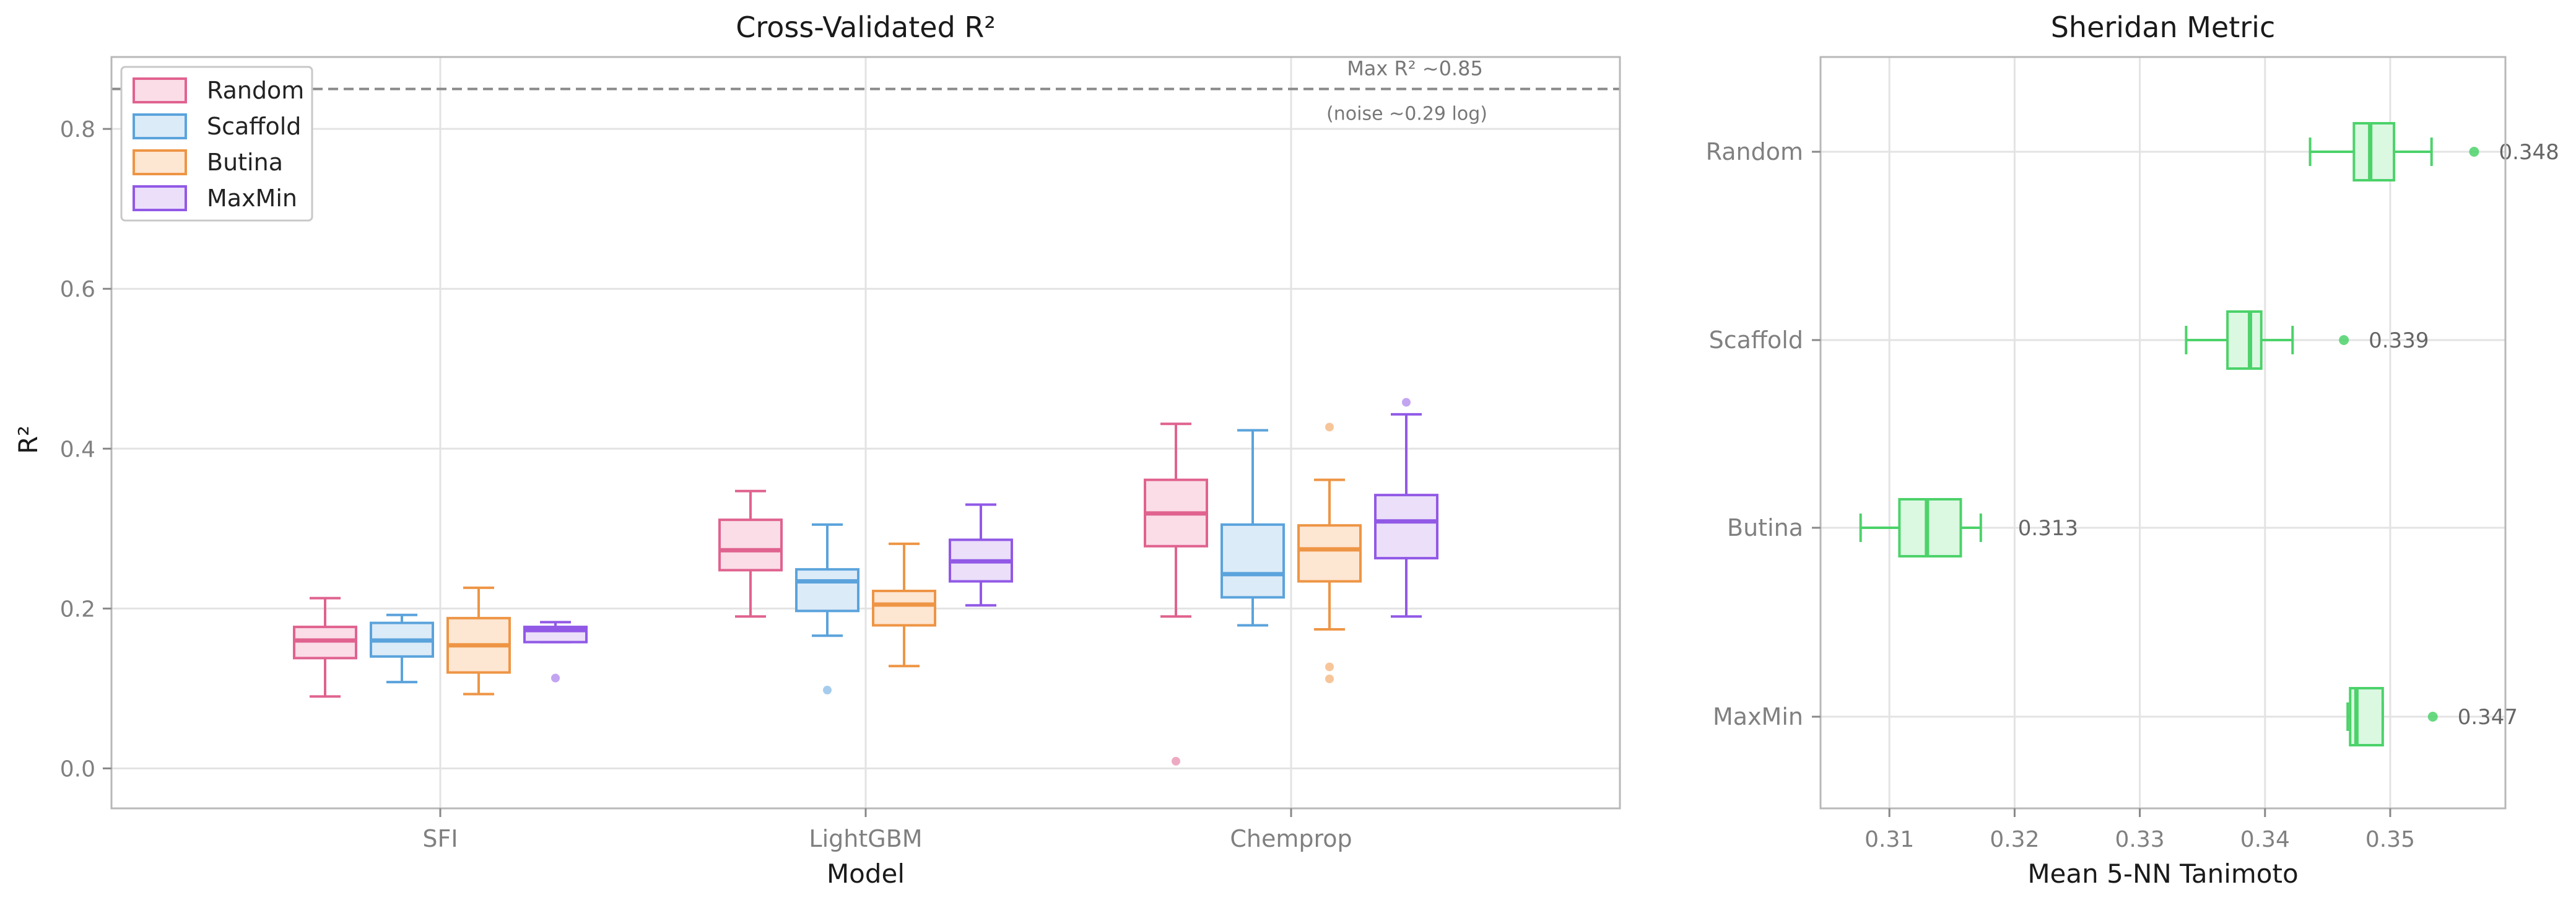 This screenshot has width=2576, height=905. I want to click on noise-label: (noise ~0.29 log), so click(1406, 114).